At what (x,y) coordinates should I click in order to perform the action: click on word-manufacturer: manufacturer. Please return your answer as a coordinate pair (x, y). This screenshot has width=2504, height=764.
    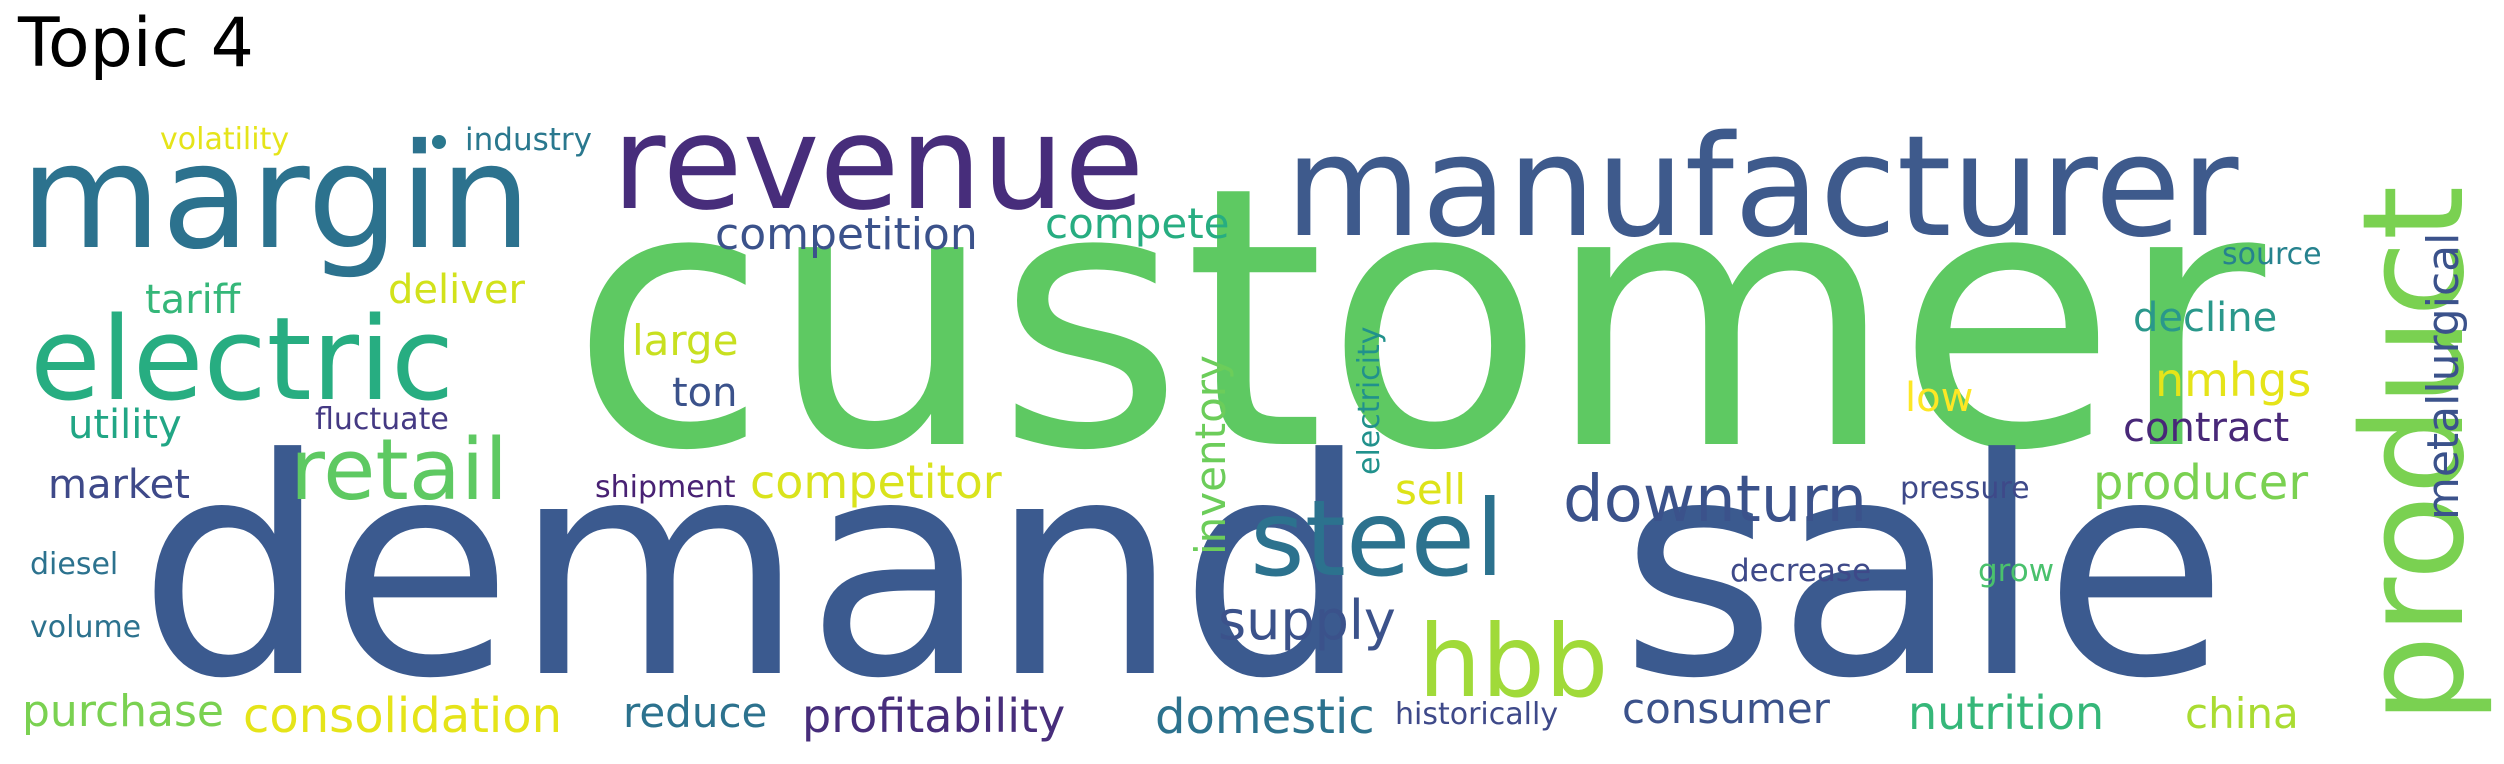
    Looking at the image, I should click on (1762, 187).